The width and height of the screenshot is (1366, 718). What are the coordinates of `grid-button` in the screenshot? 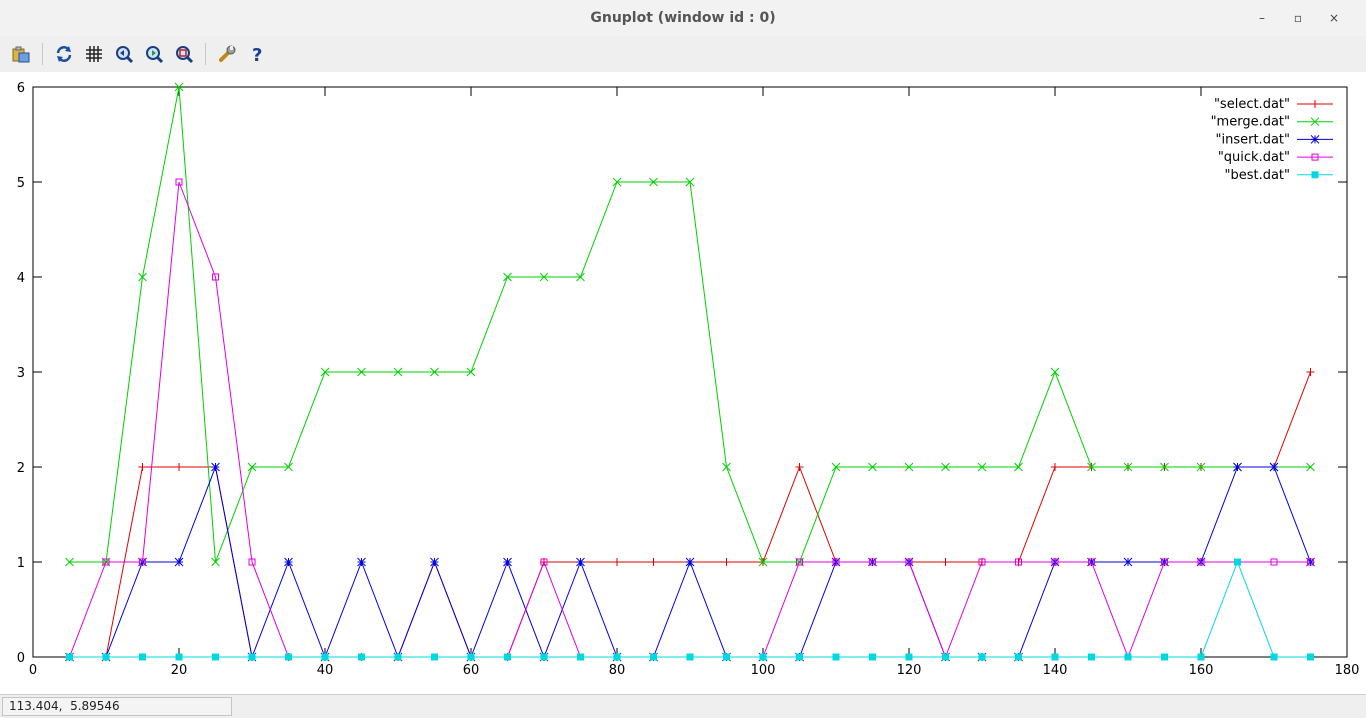 It's located at (94, 54).